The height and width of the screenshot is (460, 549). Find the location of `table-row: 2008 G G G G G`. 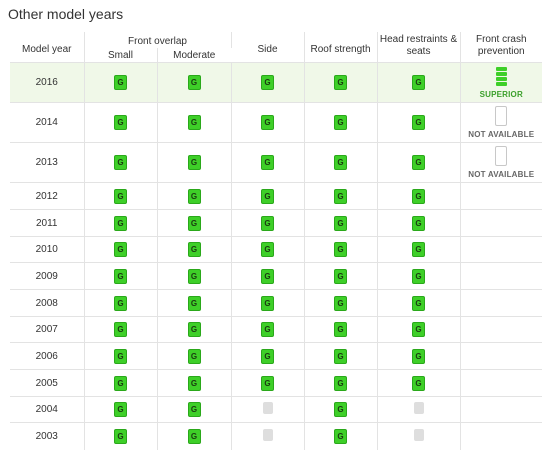

table-row: 2008 G G G G G is located at coordinates (276, 303).